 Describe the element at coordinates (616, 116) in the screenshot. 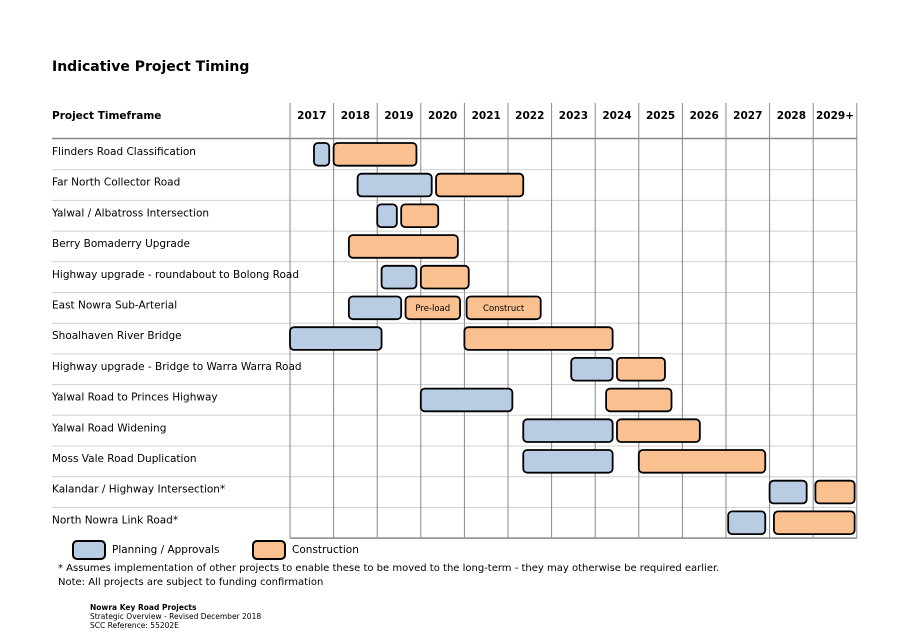

I see `year-column-header: 2024` at that location.